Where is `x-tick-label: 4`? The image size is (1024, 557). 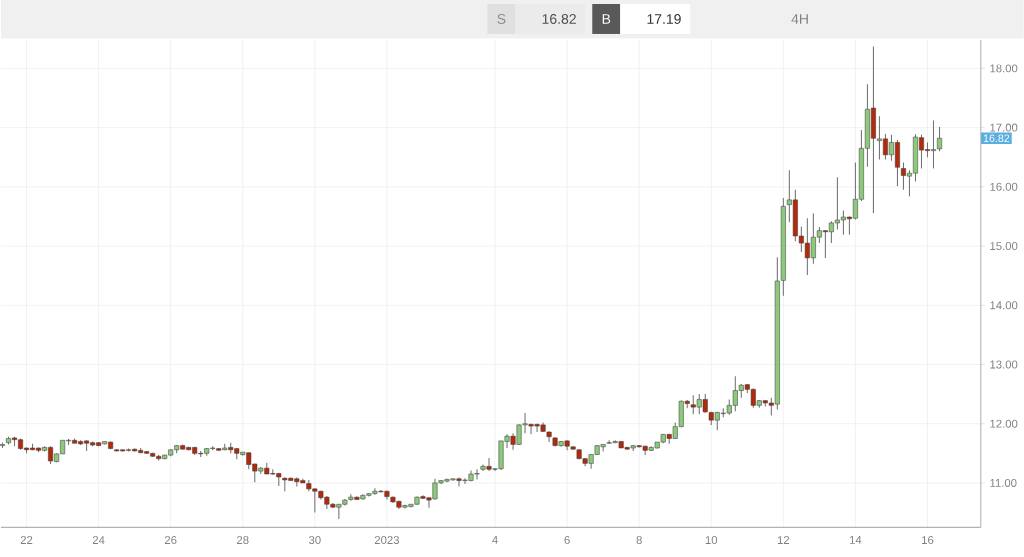 x-tick-label: 4 is located at coordinates (495, 539).